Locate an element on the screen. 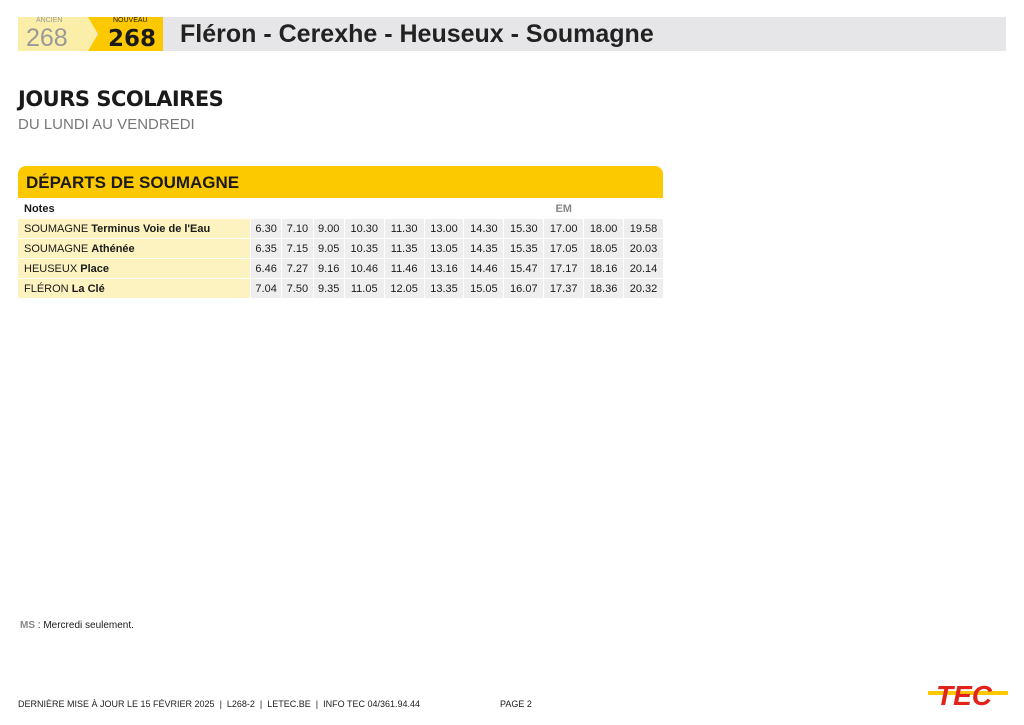  stop-town: HEUSEUX is located at coordinates (51, 268).